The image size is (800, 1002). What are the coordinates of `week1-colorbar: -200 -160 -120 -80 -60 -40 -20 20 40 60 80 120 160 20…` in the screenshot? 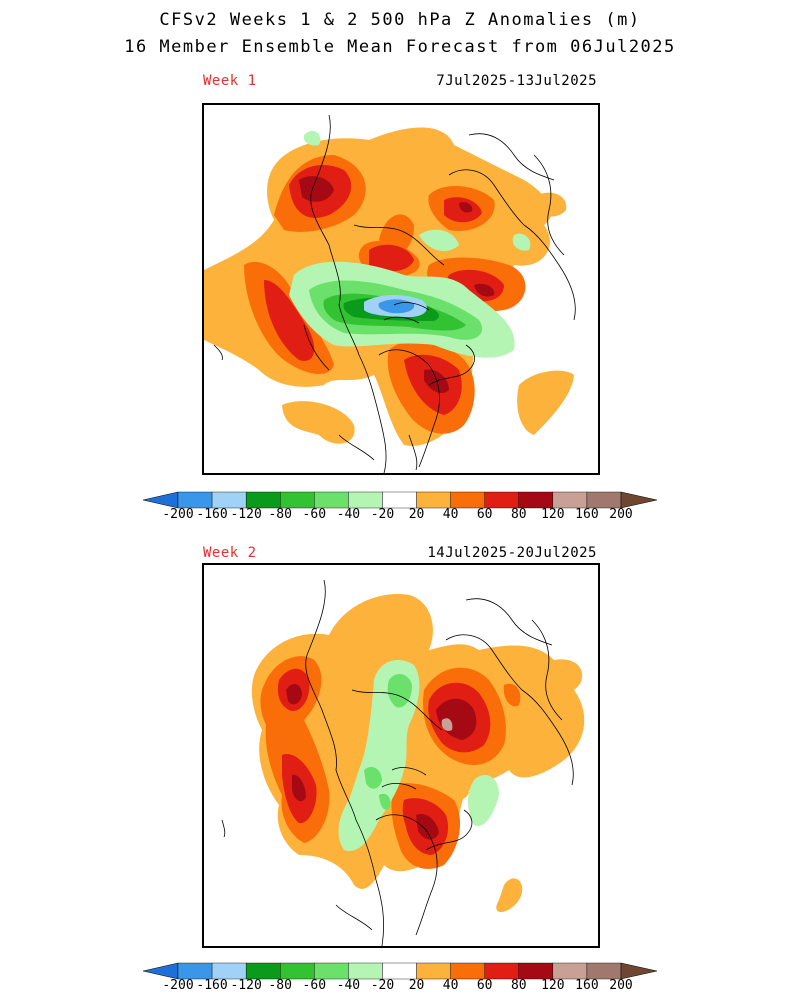 It's located at (401, 511).